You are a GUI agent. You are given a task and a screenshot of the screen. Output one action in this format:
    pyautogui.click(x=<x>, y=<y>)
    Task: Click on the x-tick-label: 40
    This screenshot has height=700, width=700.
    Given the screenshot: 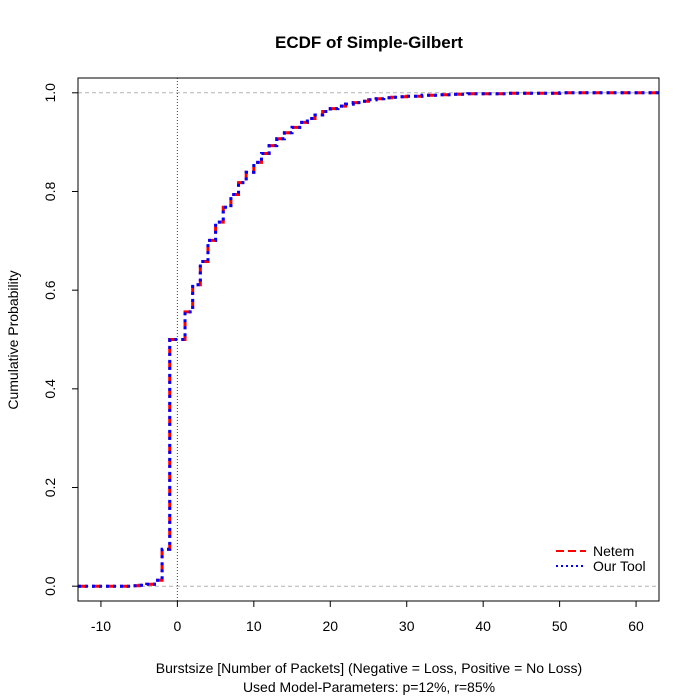 What is the action you would take?
    pyautogui.click(x=483, y=626)
    